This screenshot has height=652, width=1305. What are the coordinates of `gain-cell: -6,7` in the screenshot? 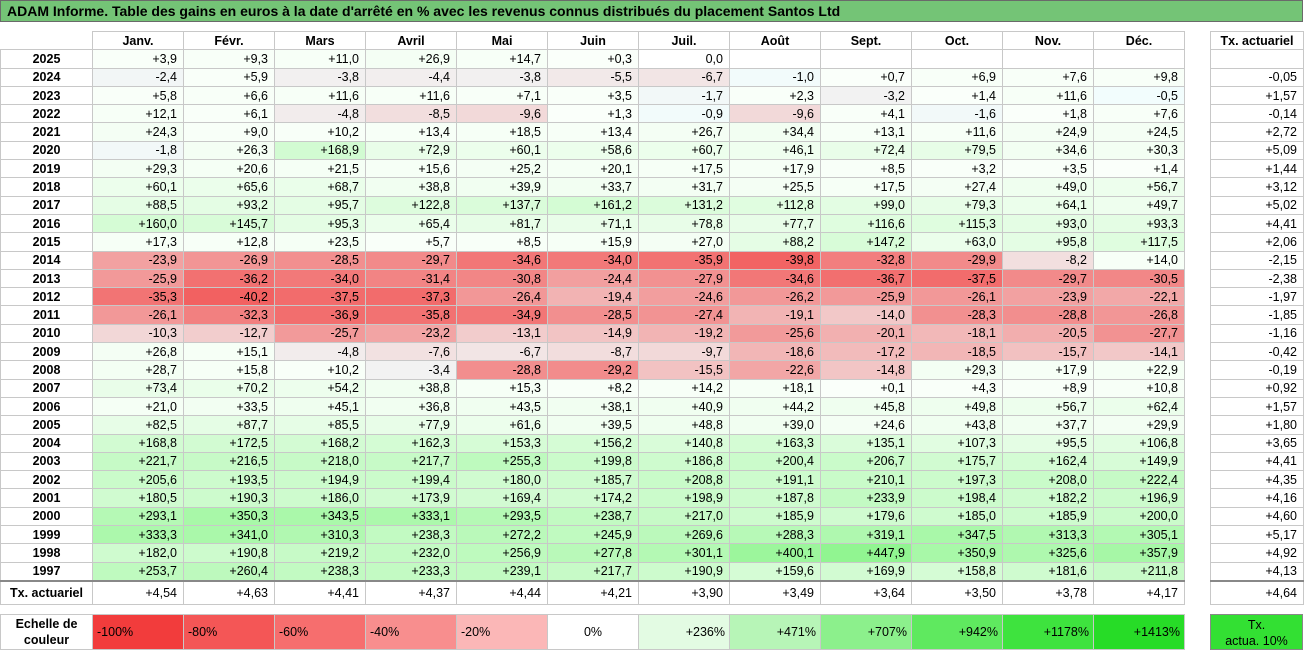 It's located at (502, 352).